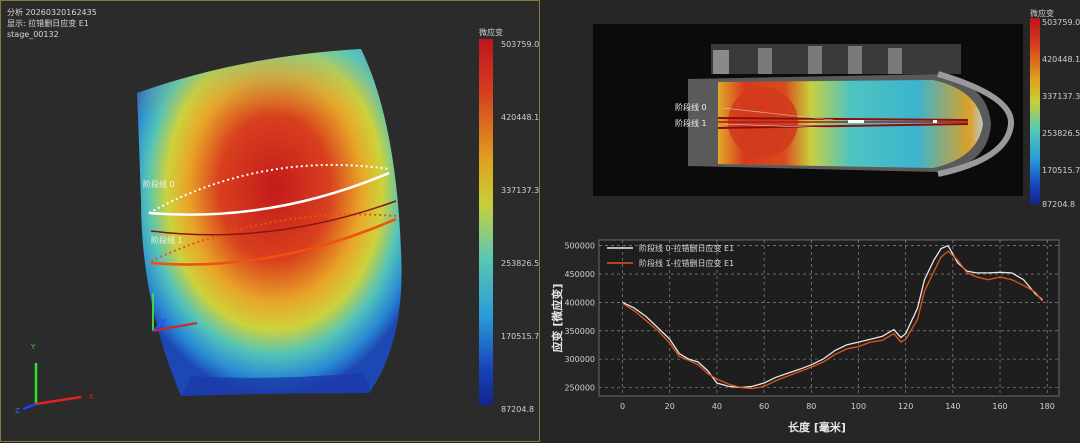 This screenshot has width=1080, height=443. I want to click on y-tick-label: 450000, so click(579, 274).